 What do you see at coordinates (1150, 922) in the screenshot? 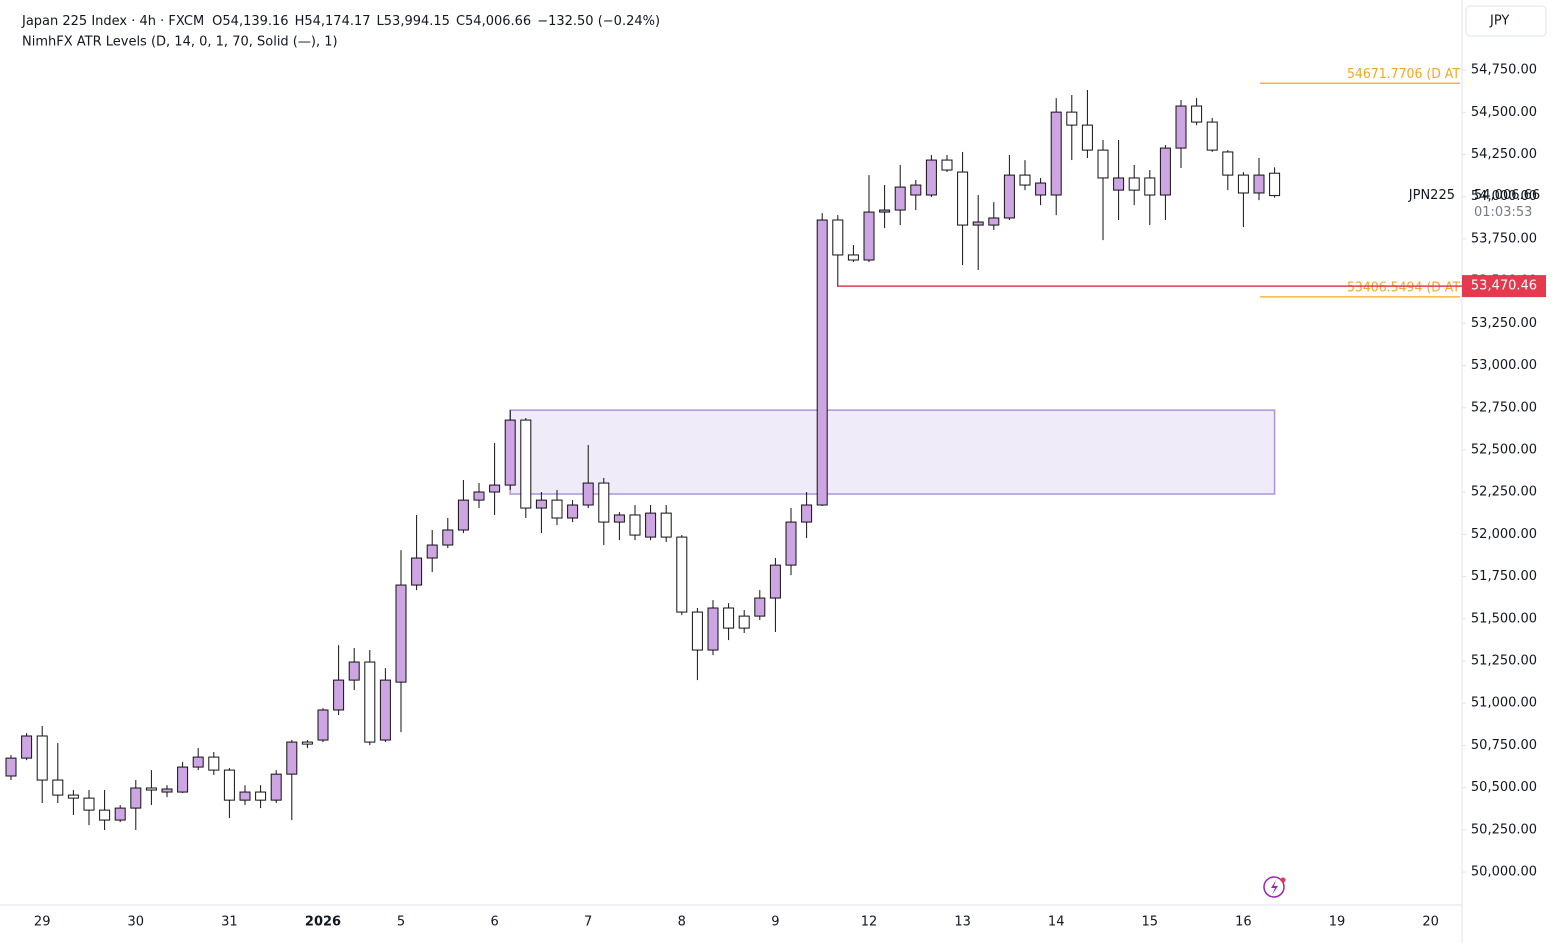
I see `x-tick-label: 15` at bounding box center [1150, 922].